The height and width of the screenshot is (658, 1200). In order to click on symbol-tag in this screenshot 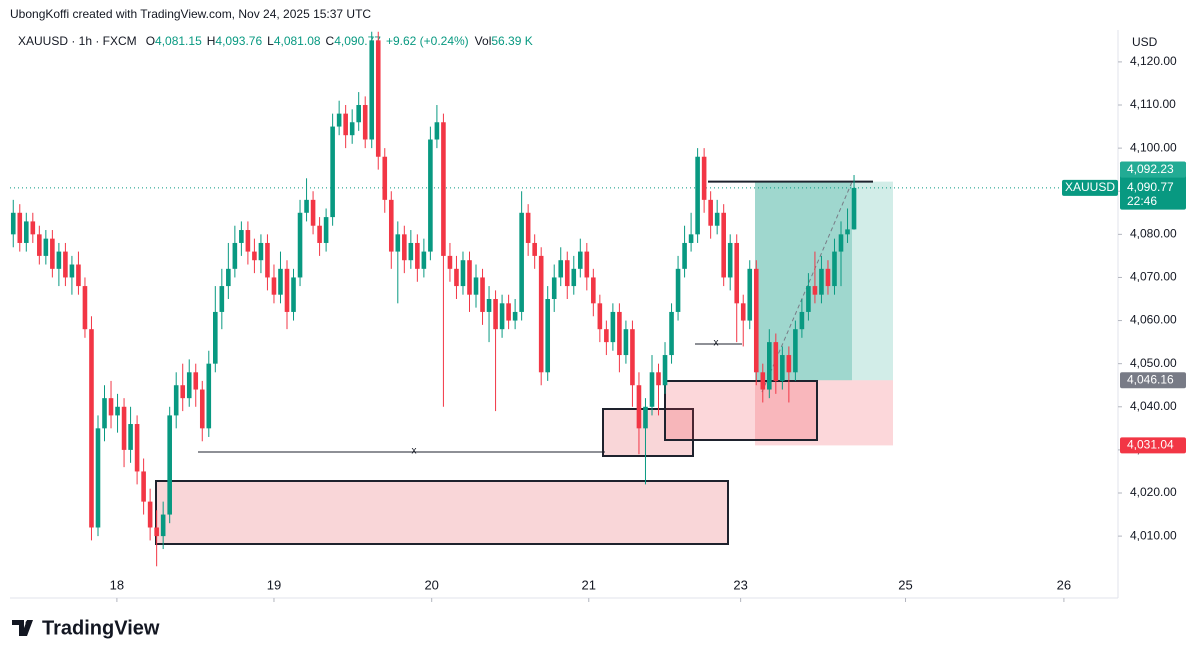, I will do `click(1090, 187)`.